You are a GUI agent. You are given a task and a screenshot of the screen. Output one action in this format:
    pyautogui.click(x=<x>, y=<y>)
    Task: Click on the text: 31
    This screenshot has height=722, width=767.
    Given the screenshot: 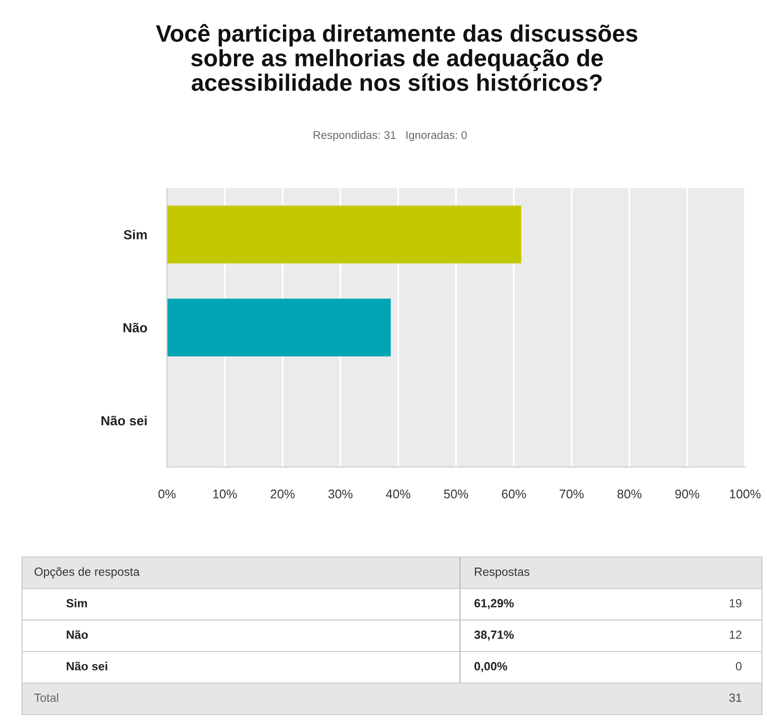 What is the action you would take?
    pyautogui.click(x=735, y=698)
    